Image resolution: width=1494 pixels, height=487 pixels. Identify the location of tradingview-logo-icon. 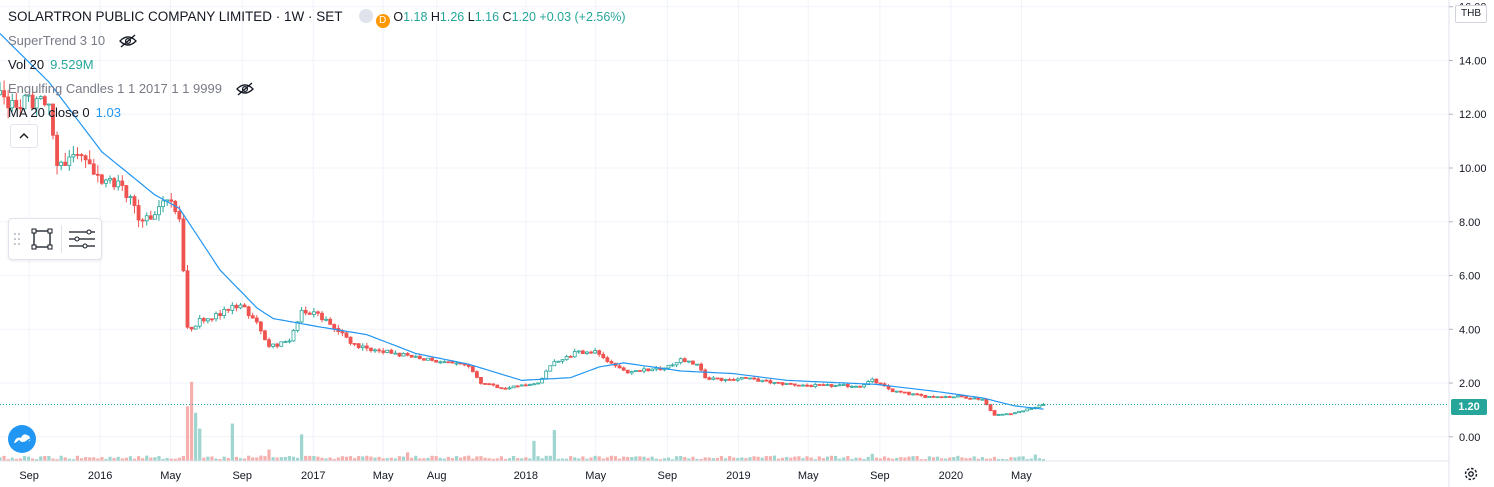
(22, 439).